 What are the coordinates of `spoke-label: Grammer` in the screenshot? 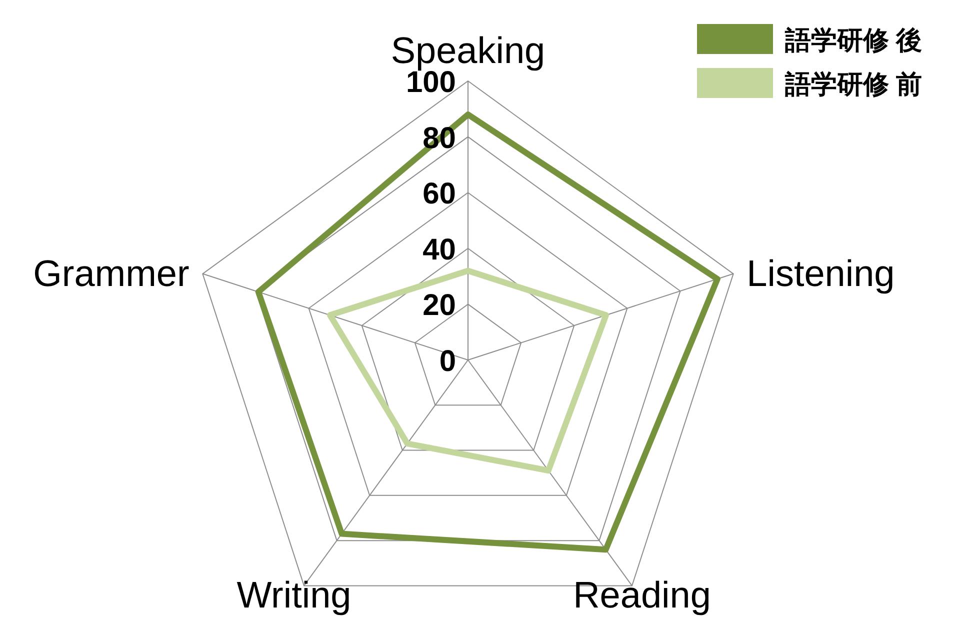 It's located at (111, 273).